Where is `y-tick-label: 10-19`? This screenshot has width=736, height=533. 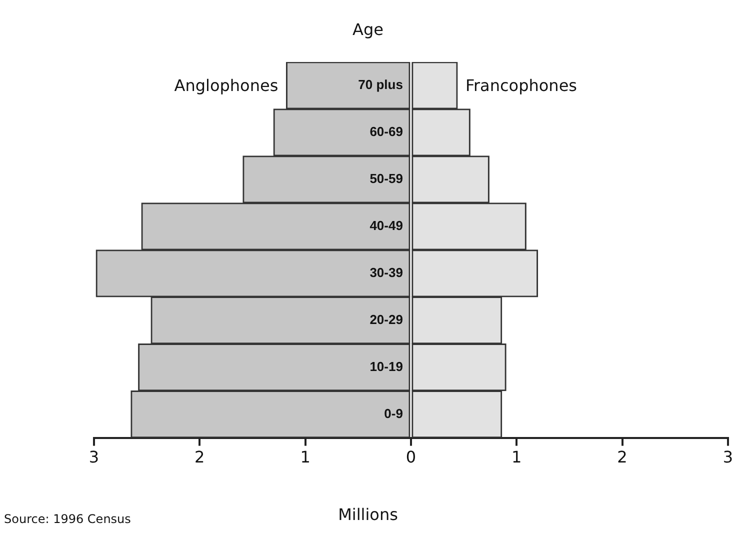 y-tick-label: 10-19 is located at coordinates (386, 366).